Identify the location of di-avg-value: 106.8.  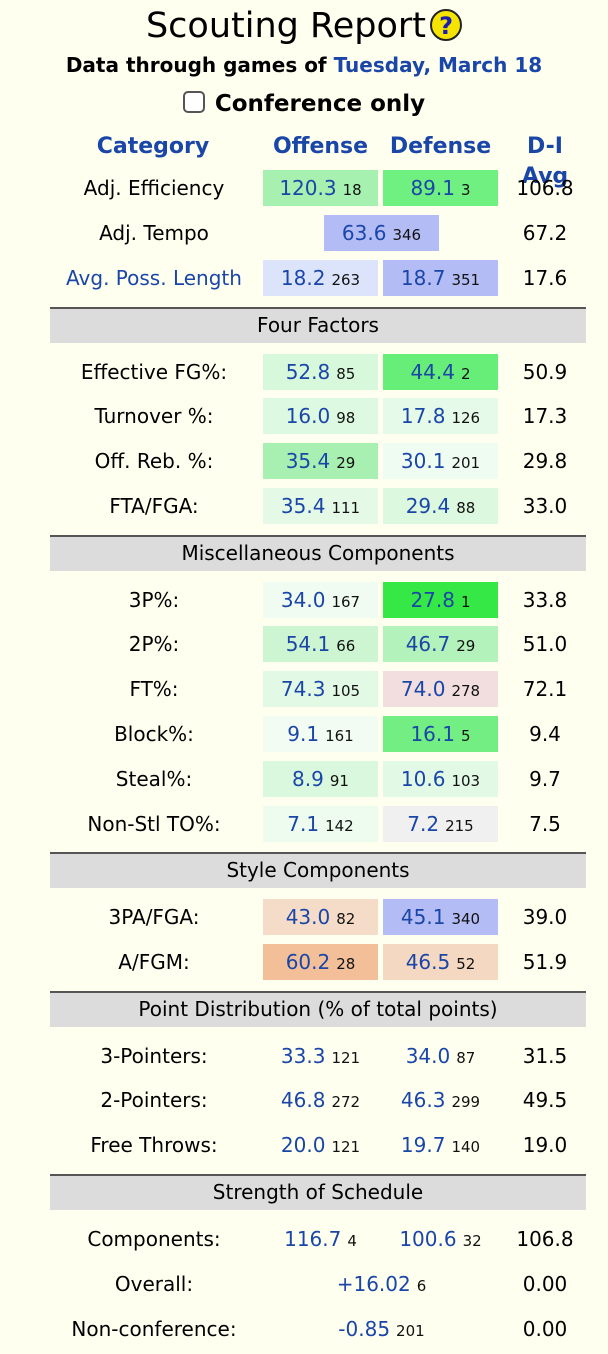
(545, 188).